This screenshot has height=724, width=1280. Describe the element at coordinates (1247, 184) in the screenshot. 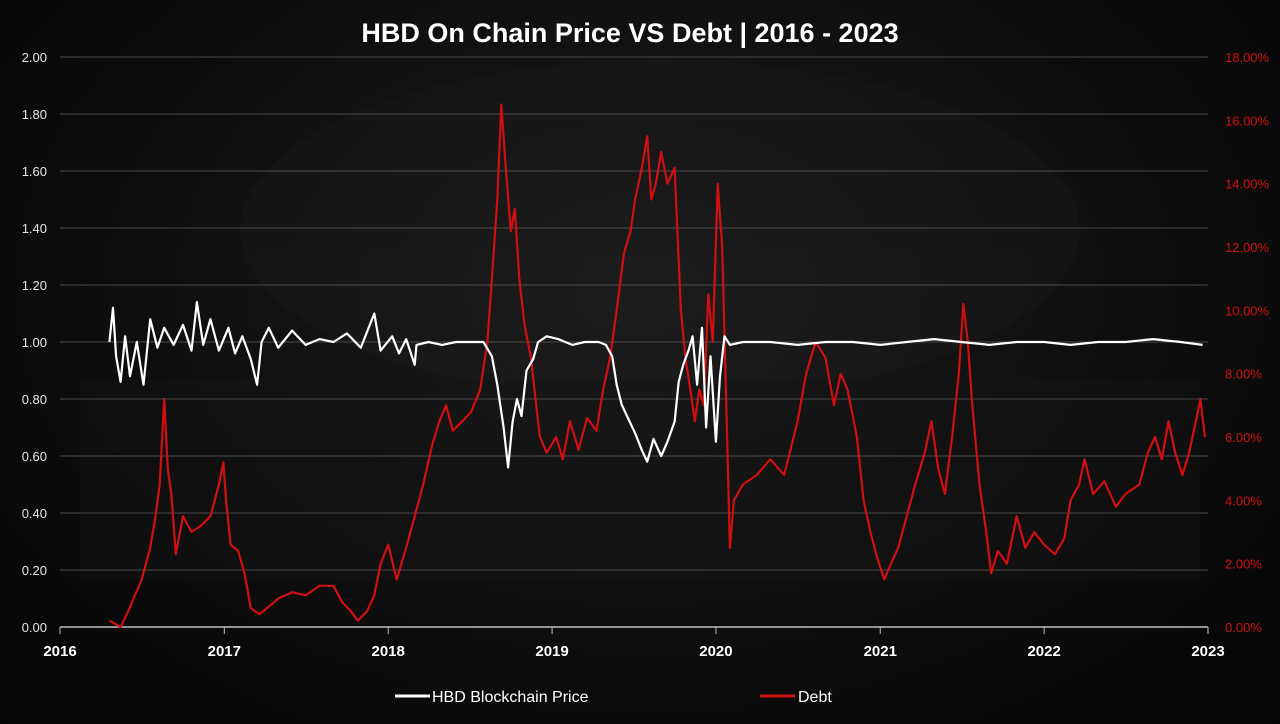

I see `right-tick-label: 14.00%` at that location.